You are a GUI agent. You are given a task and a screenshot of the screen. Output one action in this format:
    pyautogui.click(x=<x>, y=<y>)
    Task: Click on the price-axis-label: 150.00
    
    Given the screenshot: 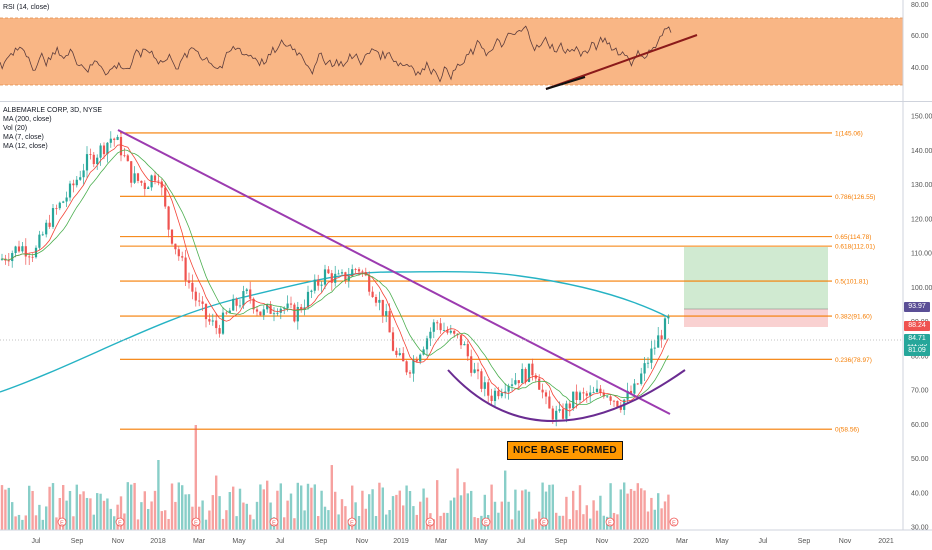 What is the action you would take?
    pyautogui.click(x=921, y=117)
    